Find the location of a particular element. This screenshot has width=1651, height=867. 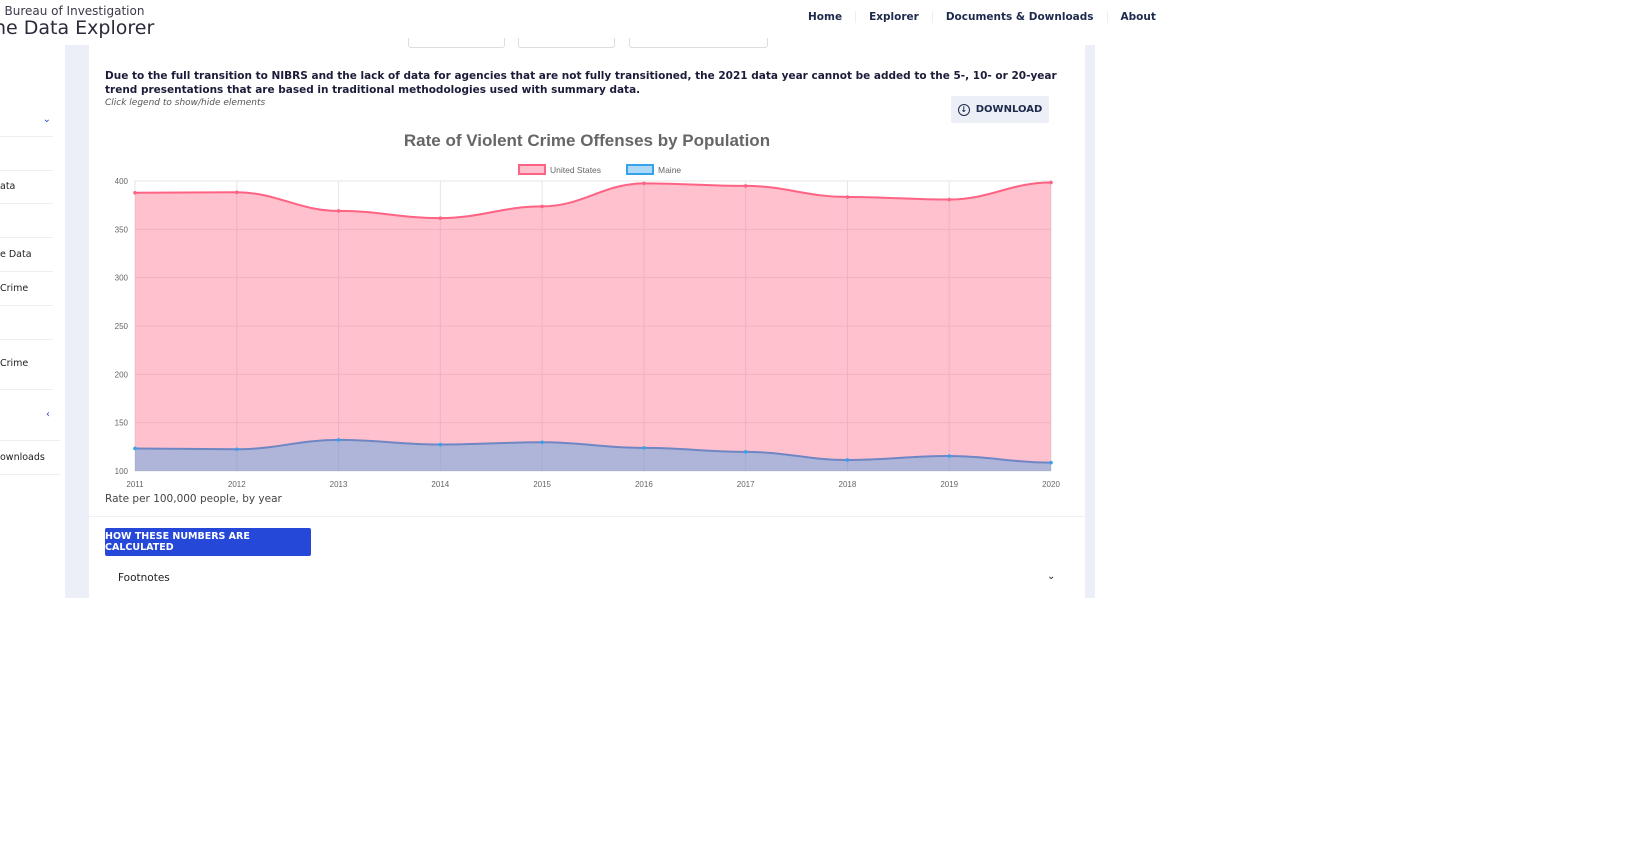

chart-caption: Rate per 100,000 people, by year is located at coordinates (193, 499).